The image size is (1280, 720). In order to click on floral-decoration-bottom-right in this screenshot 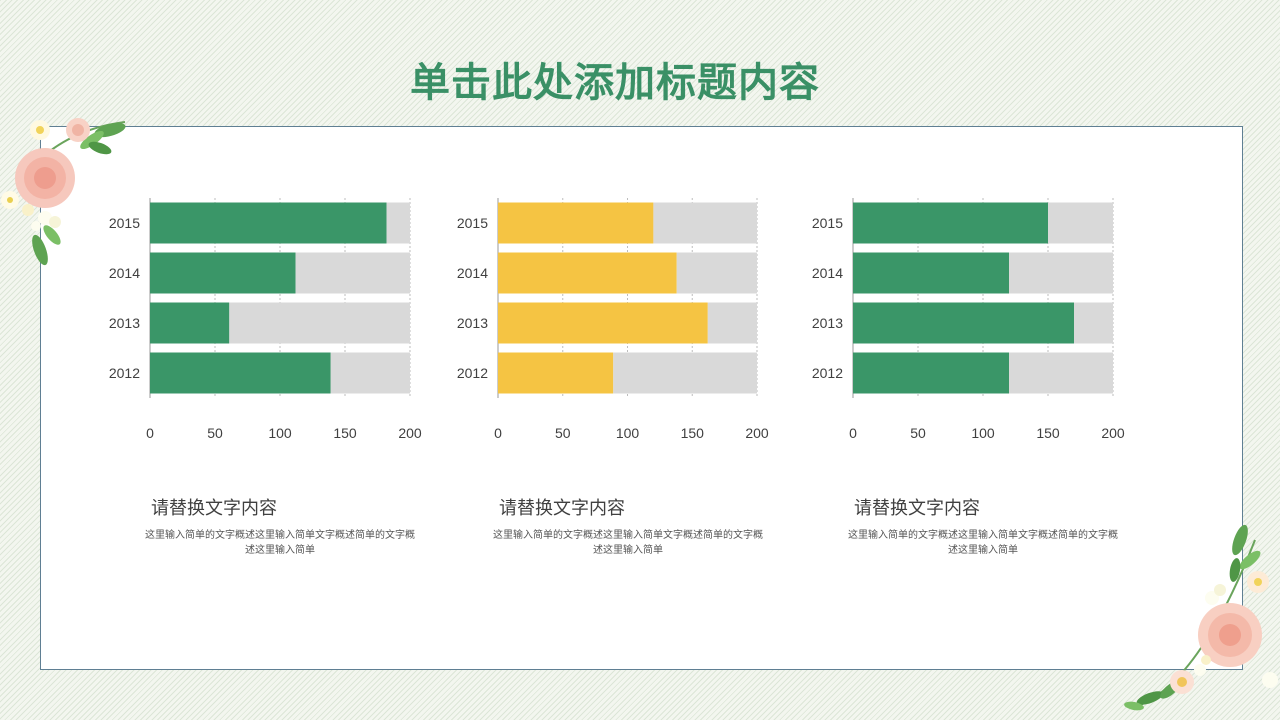, I will do `click(1201, 617)`.